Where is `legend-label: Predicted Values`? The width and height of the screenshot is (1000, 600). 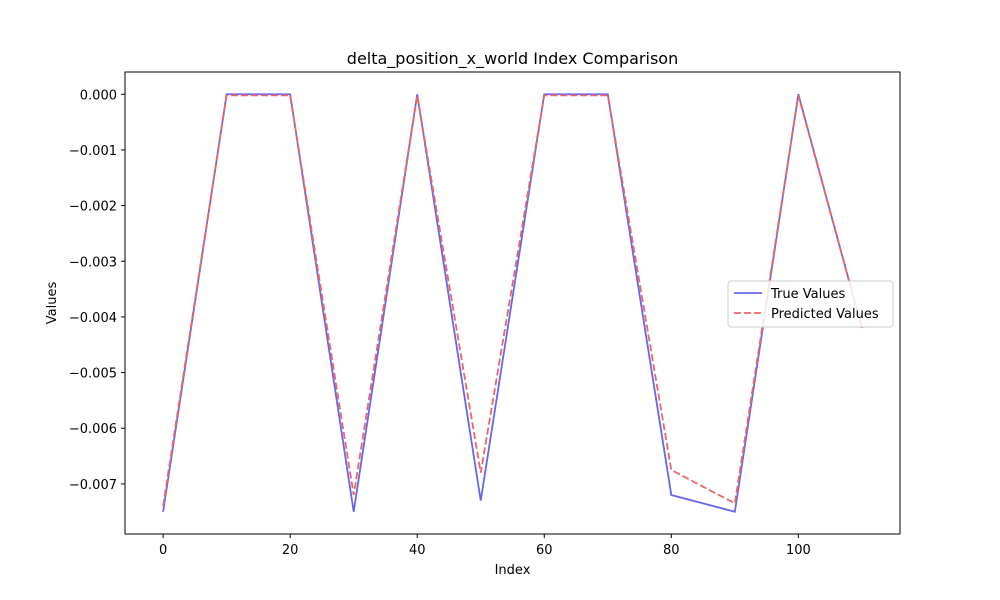
legend-label: Predicted Values is located at coordinates (825, 314).